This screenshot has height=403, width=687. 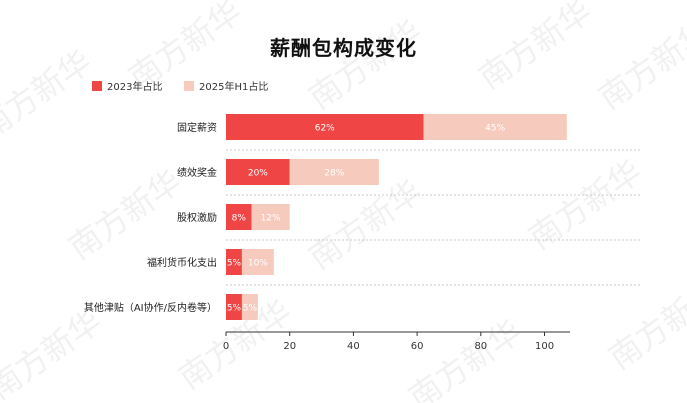 I want to click on data-label: 12%, so click(x=271, y=219).